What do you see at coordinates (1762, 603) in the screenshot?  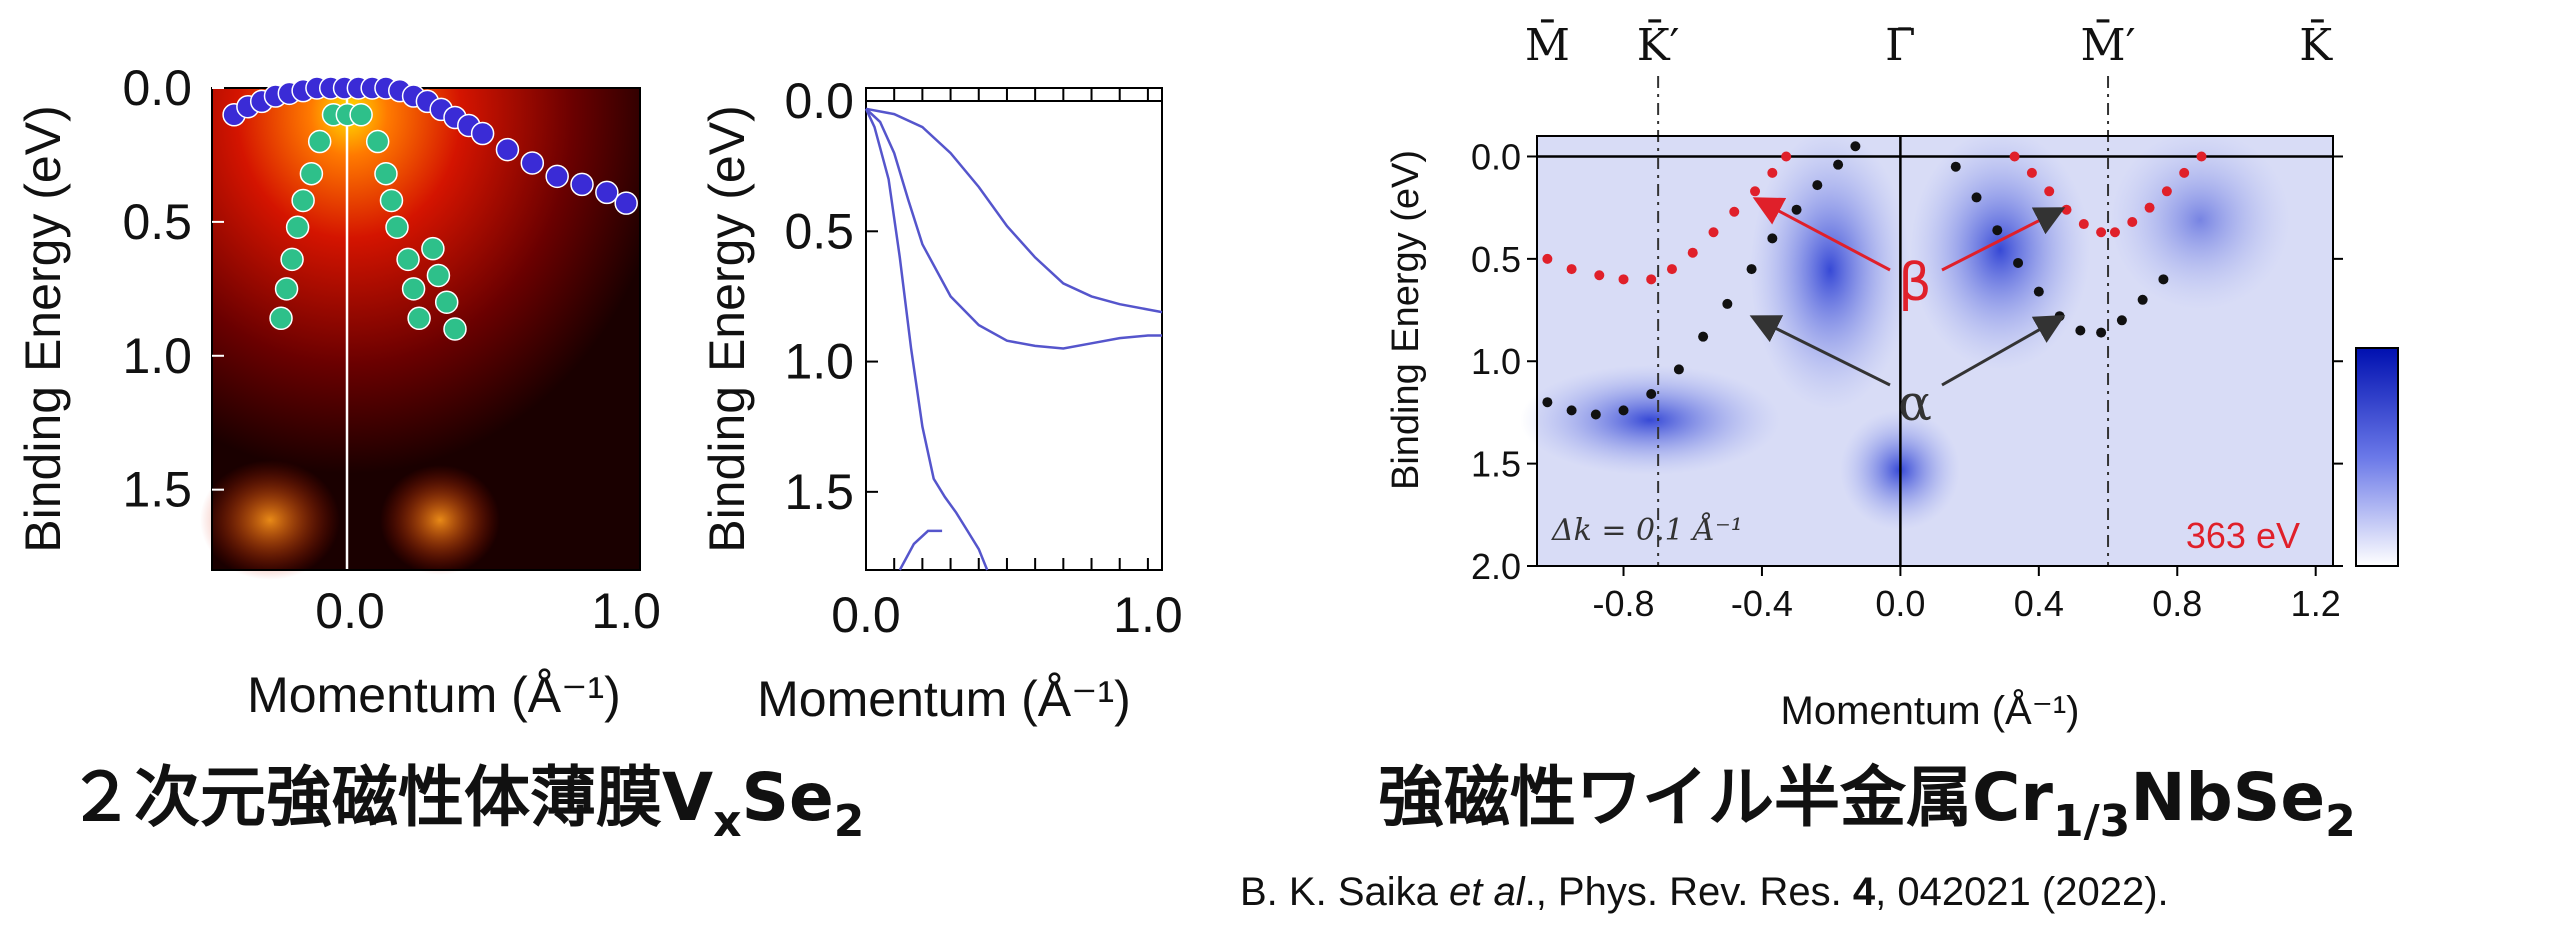 I see `panel3-xtick-label: -0.4` at bounding box center [1762, 603].